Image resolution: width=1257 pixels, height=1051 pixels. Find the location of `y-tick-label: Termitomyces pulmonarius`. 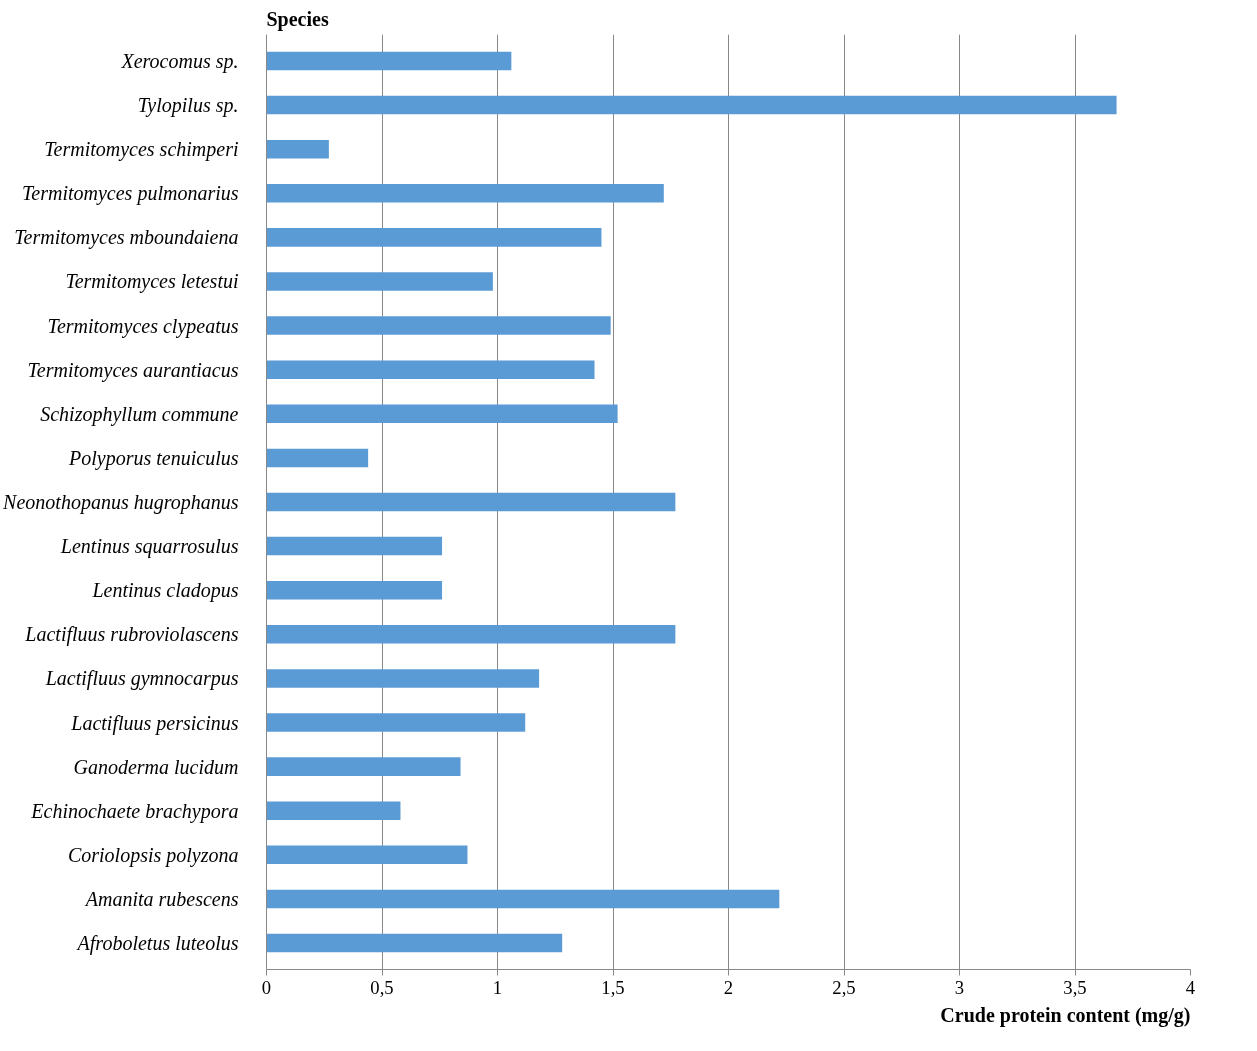

y-tick-label: Termitomyces pulmonarius is located at coordinates (130, 194).